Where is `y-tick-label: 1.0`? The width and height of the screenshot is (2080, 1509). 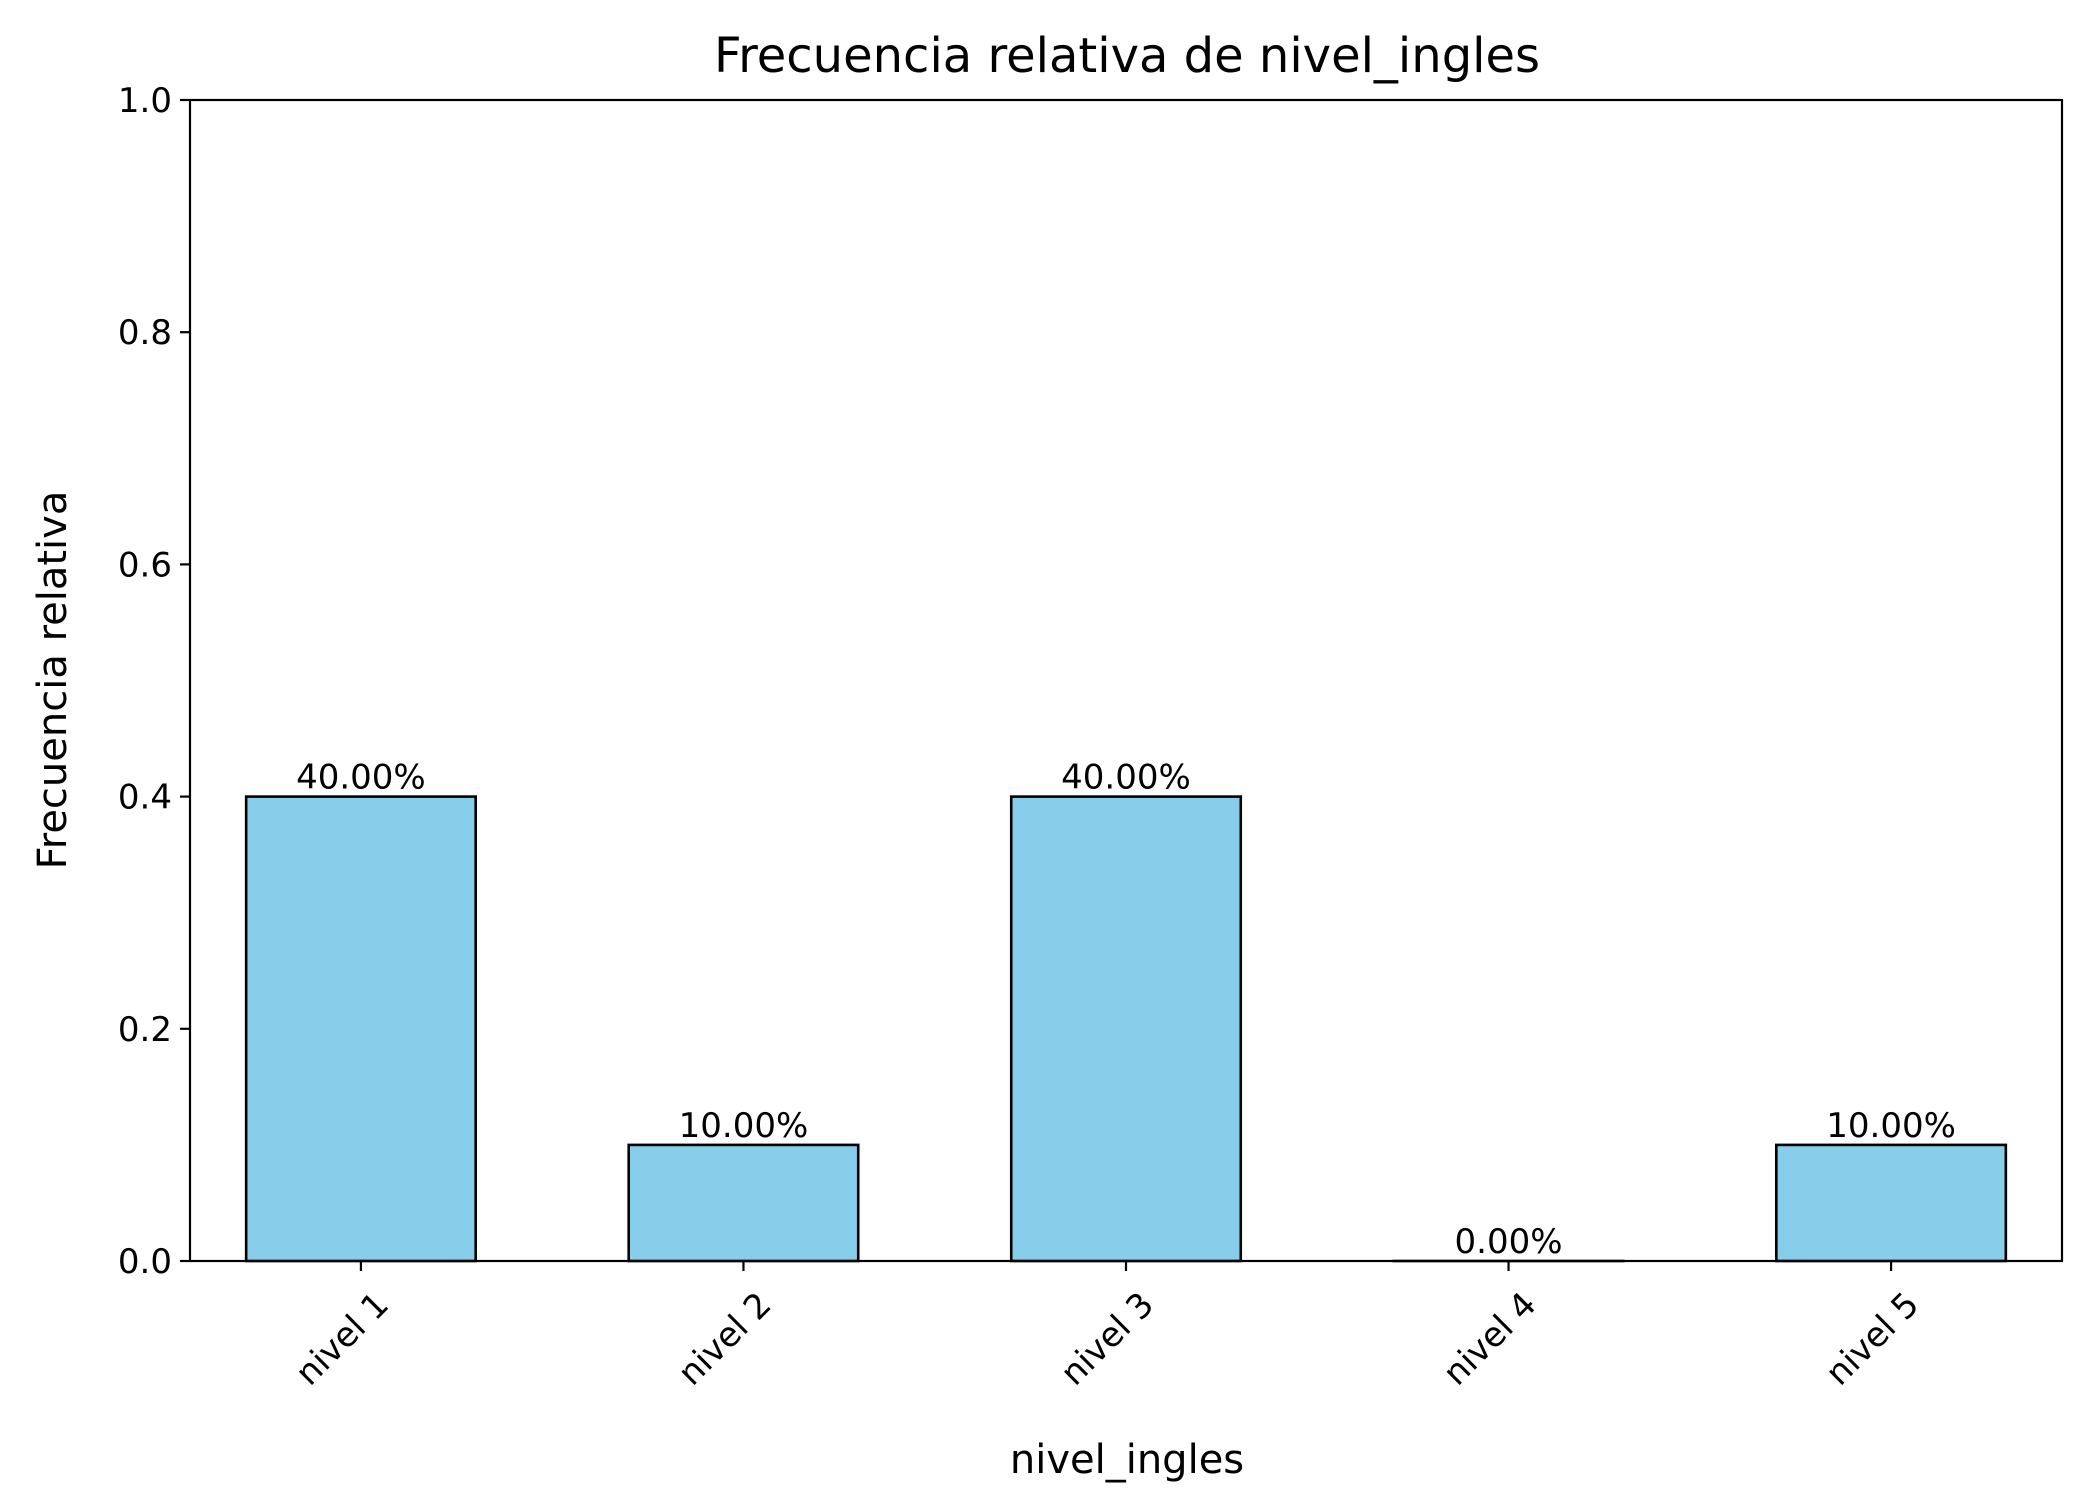
y-tick-label: 1.0 is located at coordinates (145, 101).